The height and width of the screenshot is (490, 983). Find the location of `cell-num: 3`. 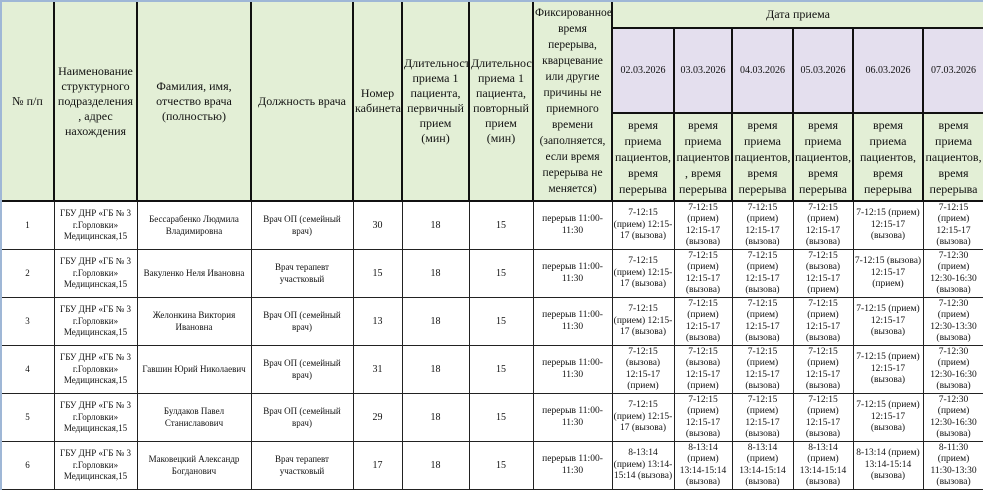

cell-num: 3 is located at coordinates (27, 321).